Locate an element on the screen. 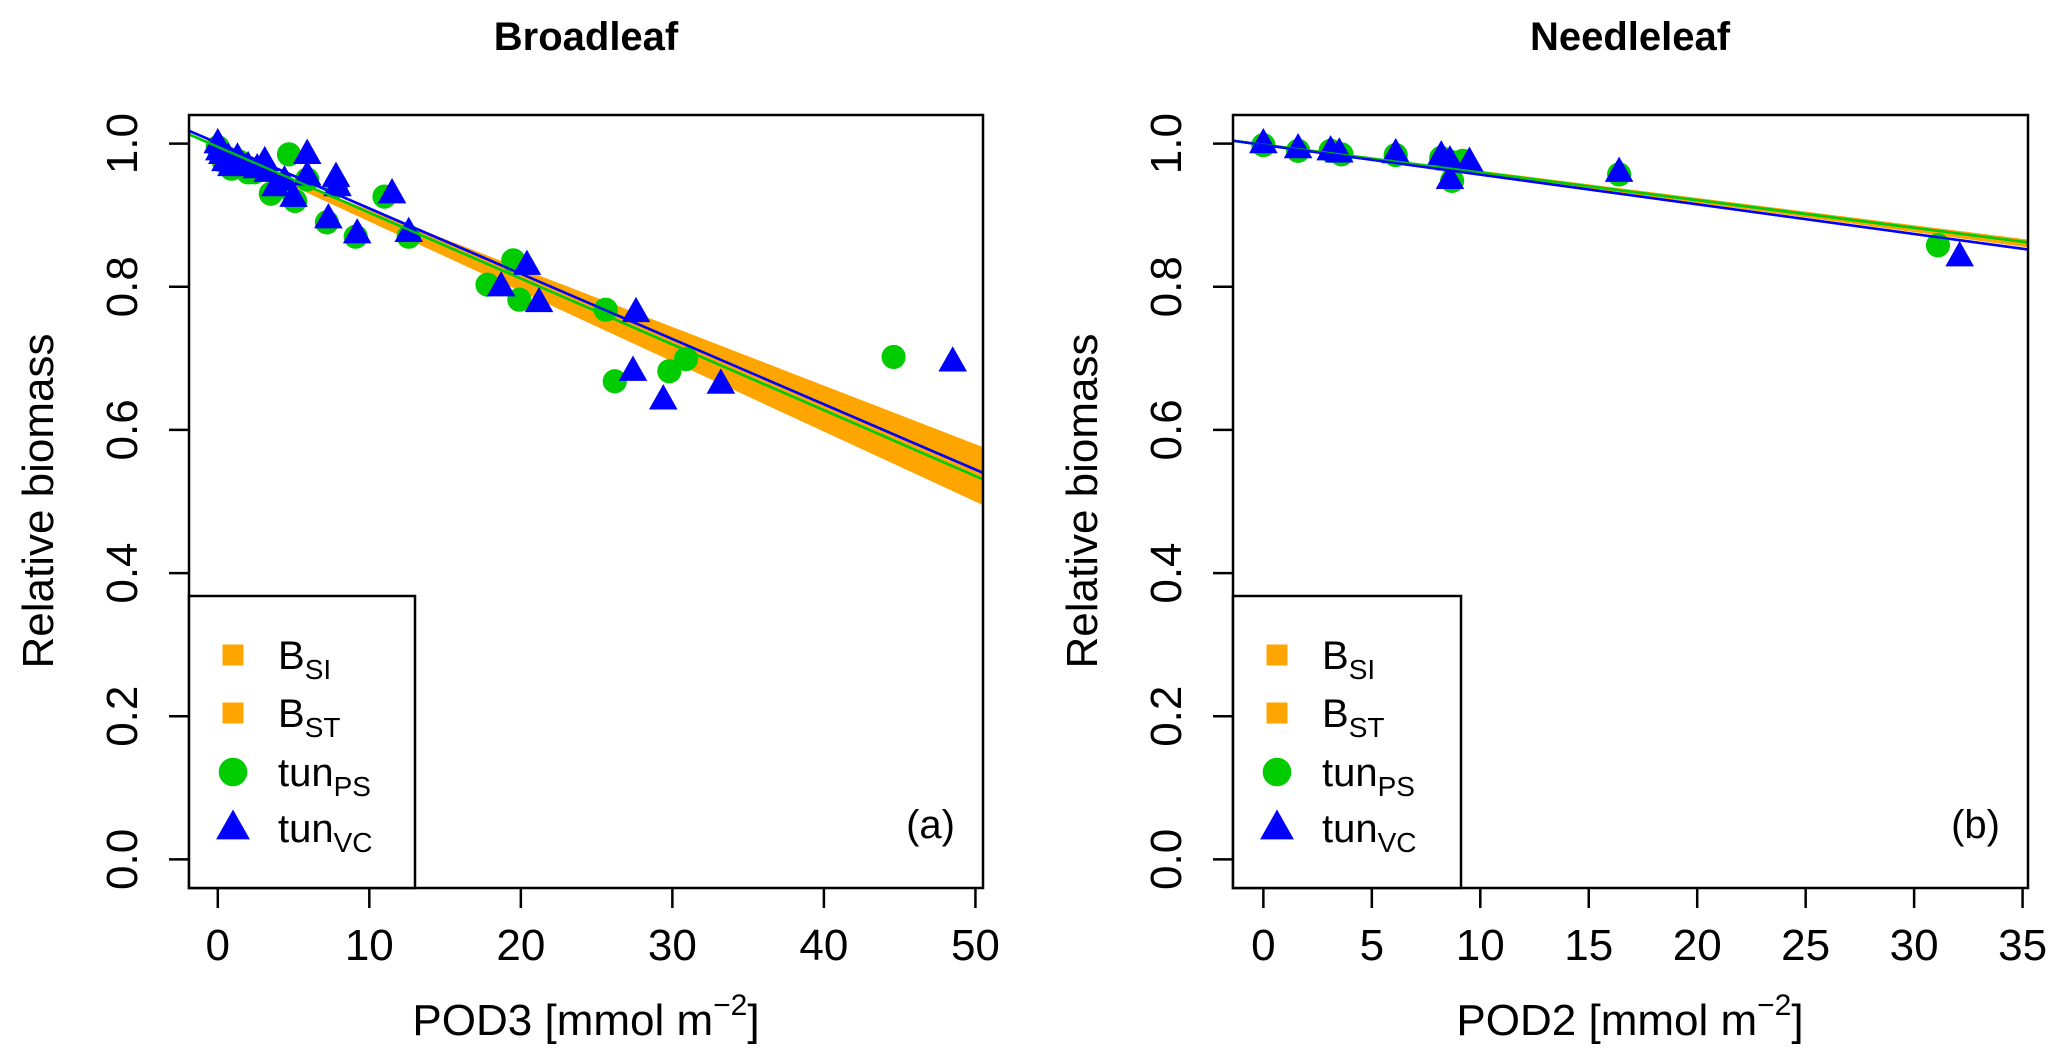 Image resolution: width=2067 pixels, height=1064 pixels. x-tick-label: 5 is located at coordinates (1372, 945).